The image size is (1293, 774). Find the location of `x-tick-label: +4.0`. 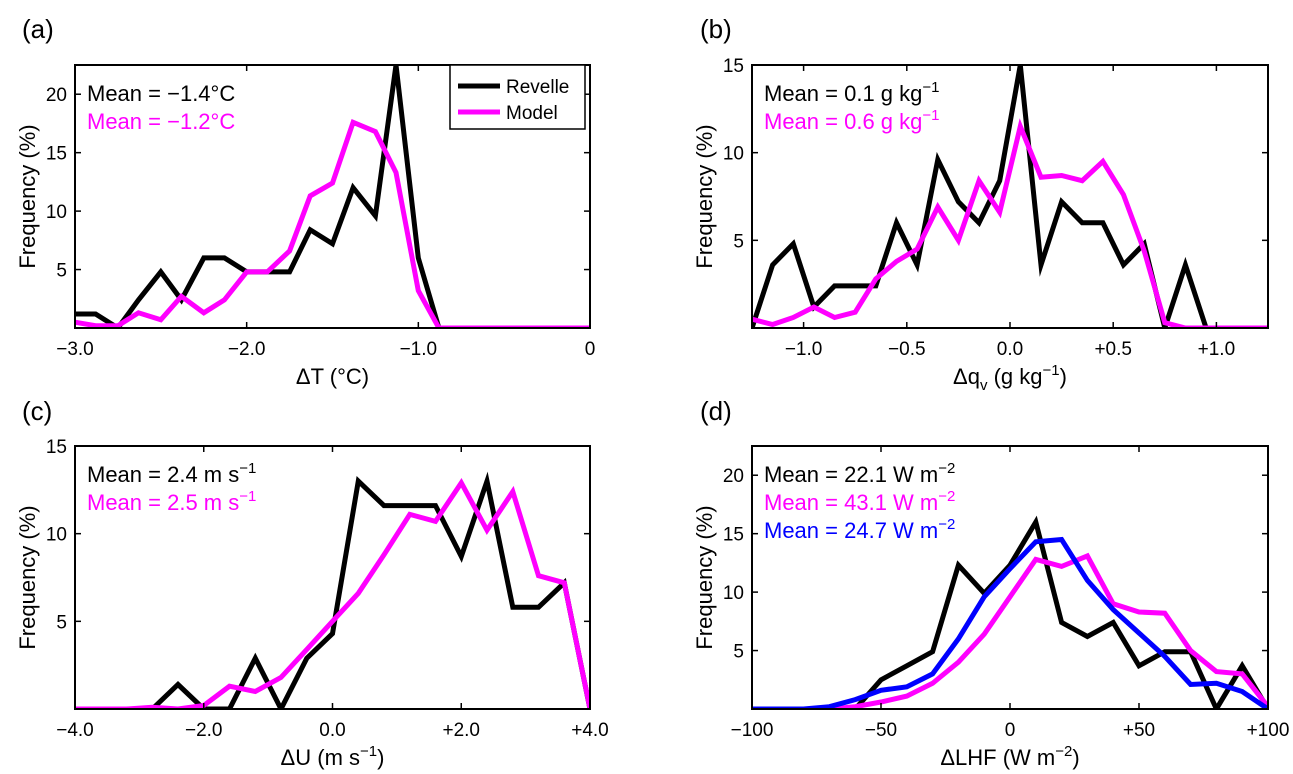

x-tick-label: +4.0 is located at coordinates (590, 730).